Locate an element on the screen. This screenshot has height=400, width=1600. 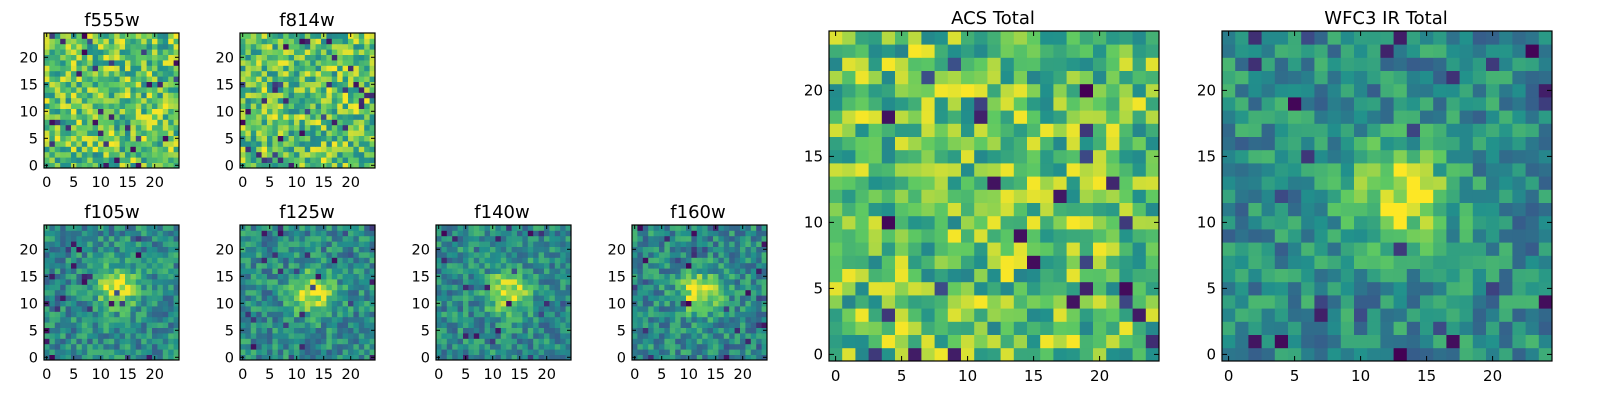
y-tick-label: 10 is located at coordinates (29, 304).